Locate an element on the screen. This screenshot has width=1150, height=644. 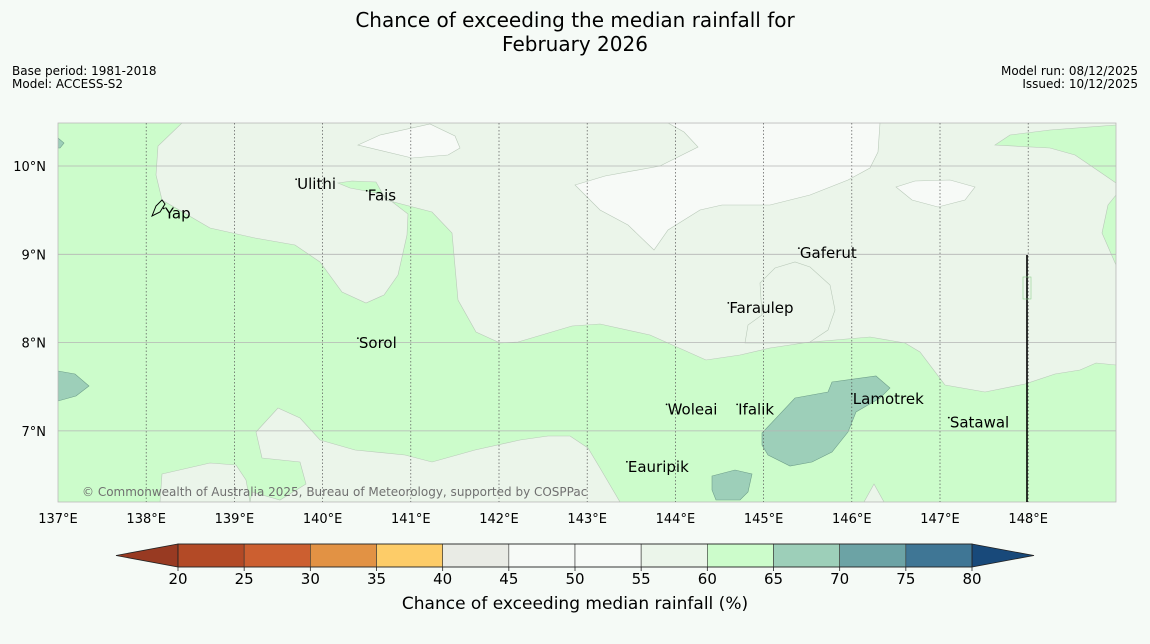
place-marker: Faraulep is located at coordinates (760, 308).